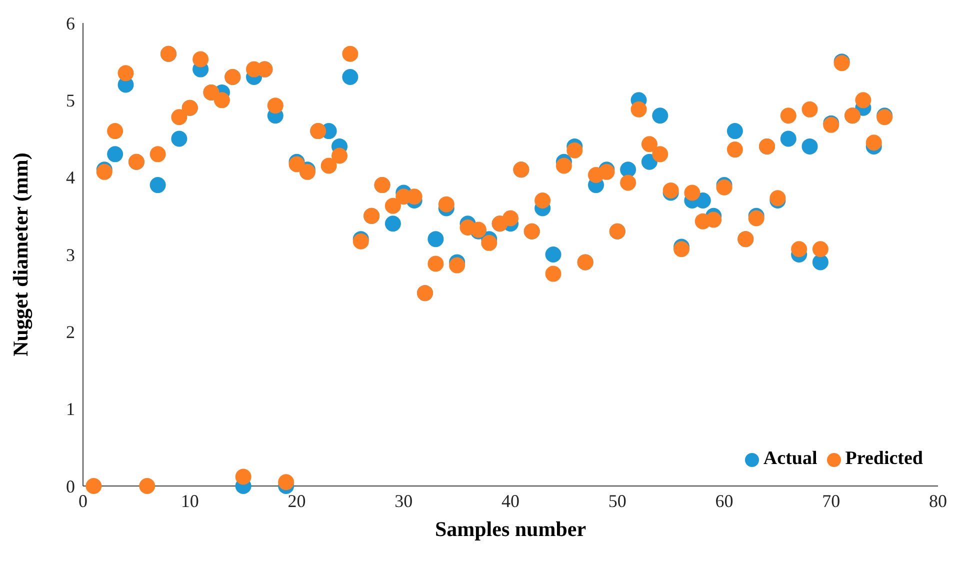 The image size is (971, 585). Describe the element at coordinates (189, 500) in the screenshot. I see `x-tick-label: 10` at that location.